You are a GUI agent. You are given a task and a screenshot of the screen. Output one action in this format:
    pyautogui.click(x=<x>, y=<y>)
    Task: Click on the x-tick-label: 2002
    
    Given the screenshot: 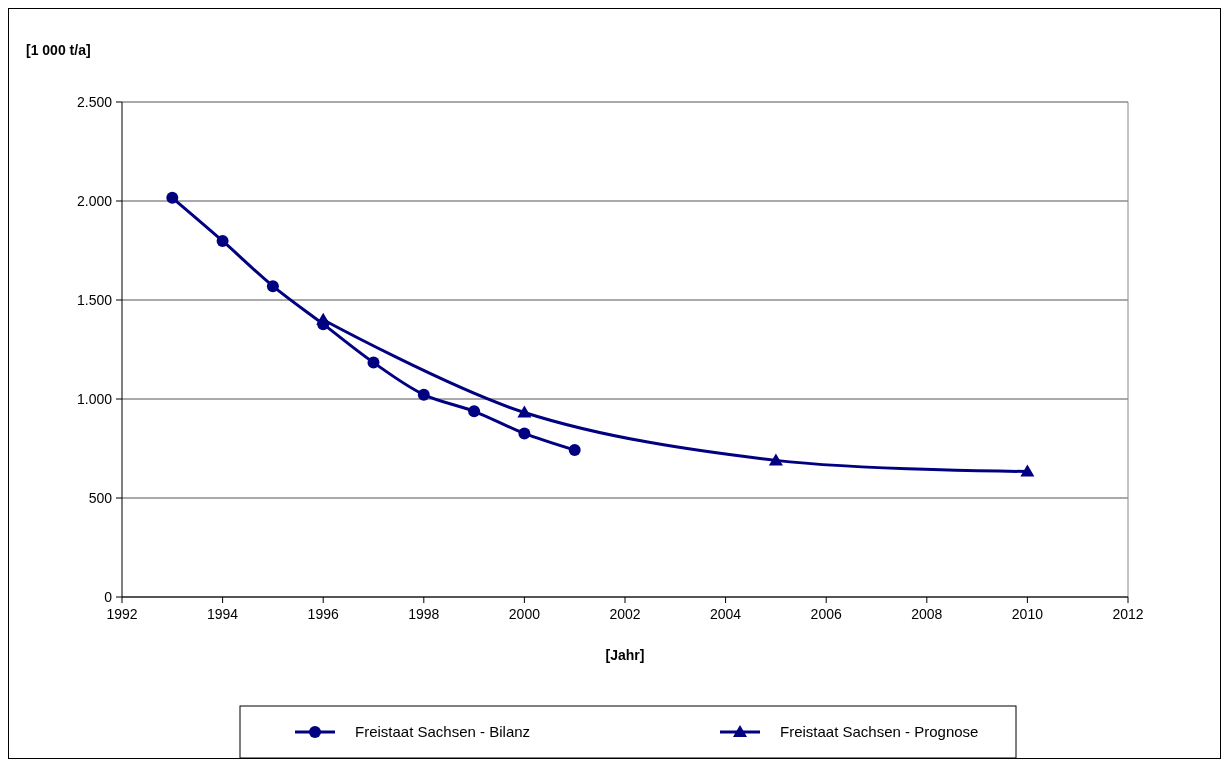 What is the action you would take?
    pyautogui.click(x=625, y=614)
    